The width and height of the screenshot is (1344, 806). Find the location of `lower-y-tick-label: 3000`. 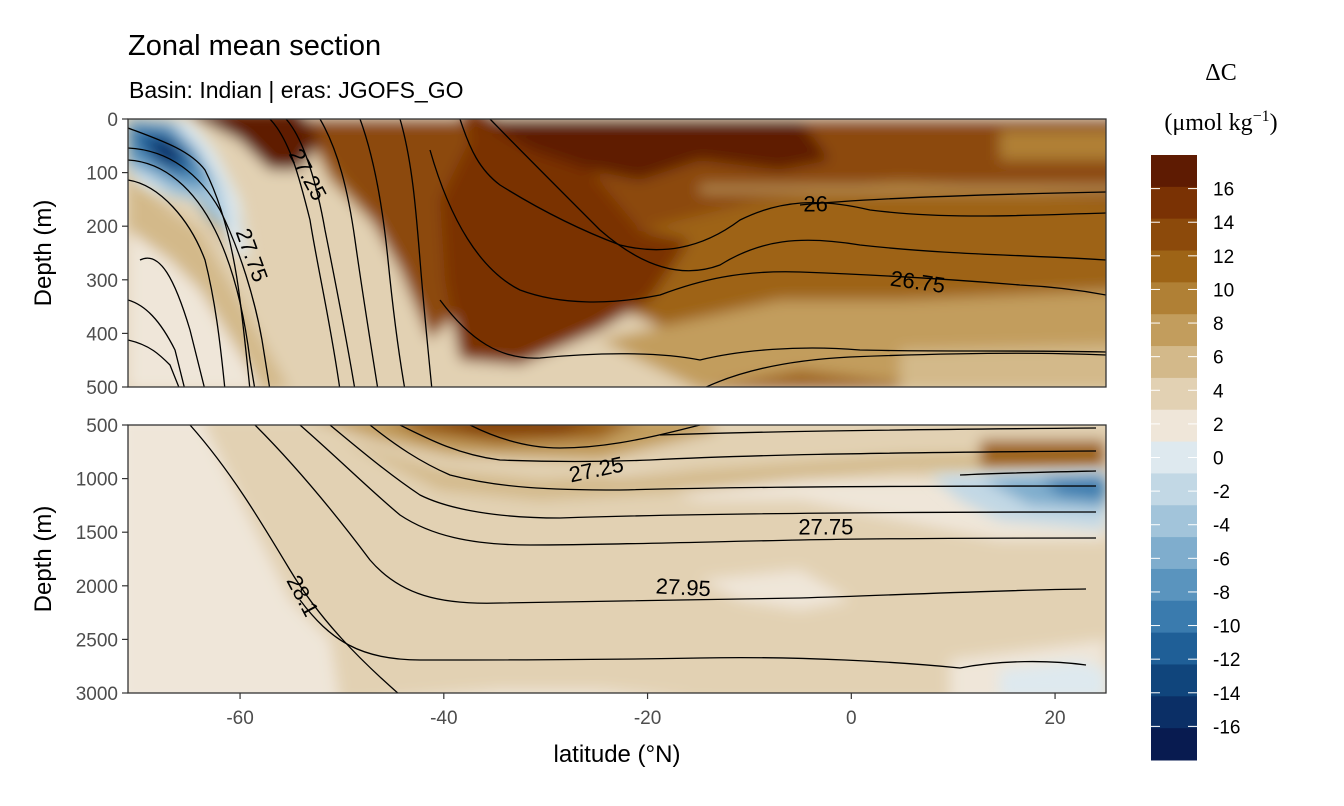

lower-y-tick-label: 3000 is located at coordinates (97, 694).